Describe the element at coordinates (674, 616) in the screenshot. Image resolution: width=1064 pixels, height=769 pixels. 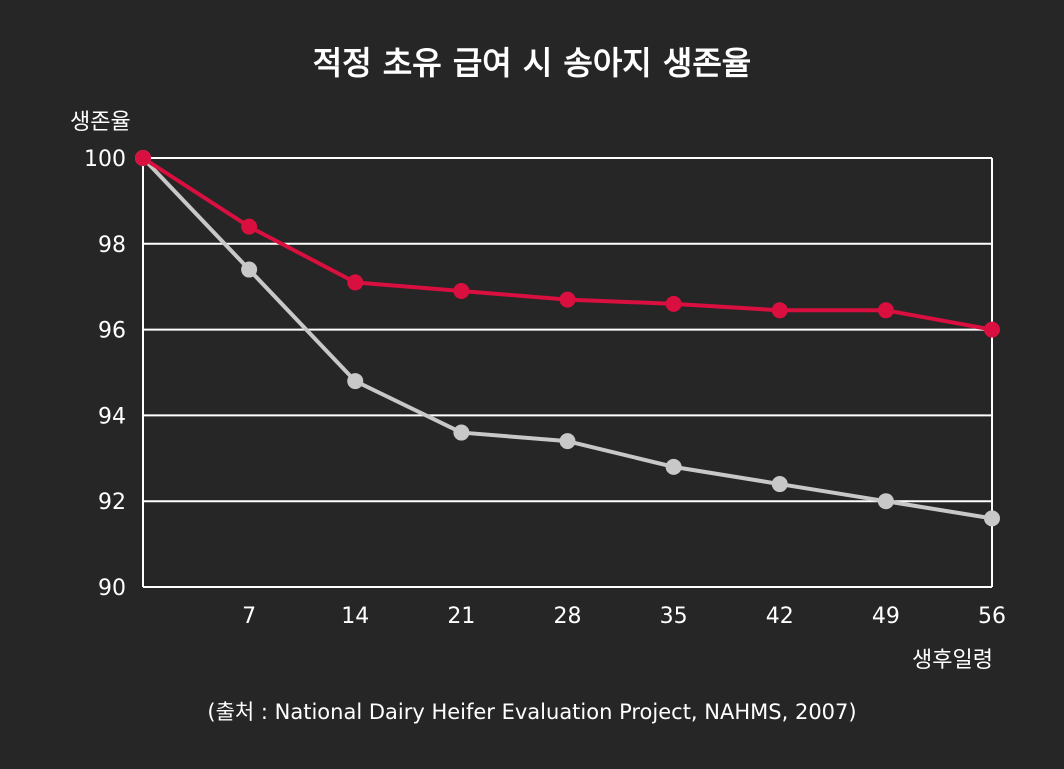
I see `x-tick-label: 35` at that location.